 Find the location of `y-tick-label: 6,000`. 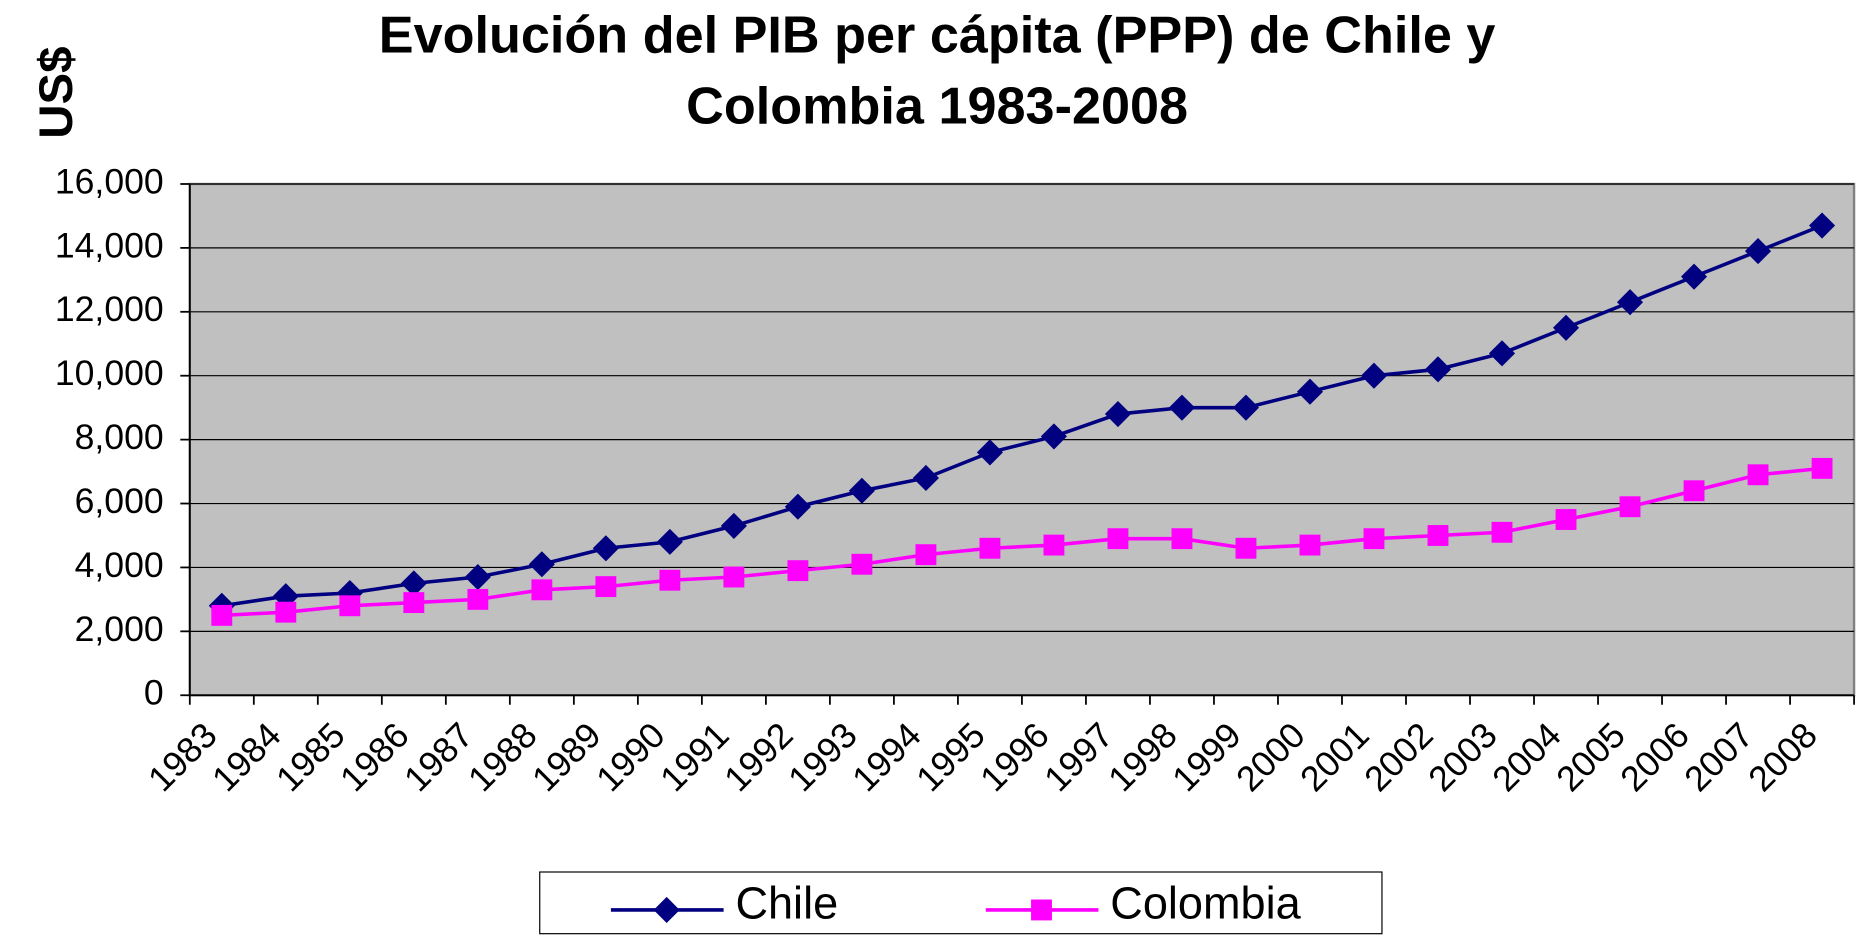

y-tick-label: 6,000 is located at coordinates (119, 501).